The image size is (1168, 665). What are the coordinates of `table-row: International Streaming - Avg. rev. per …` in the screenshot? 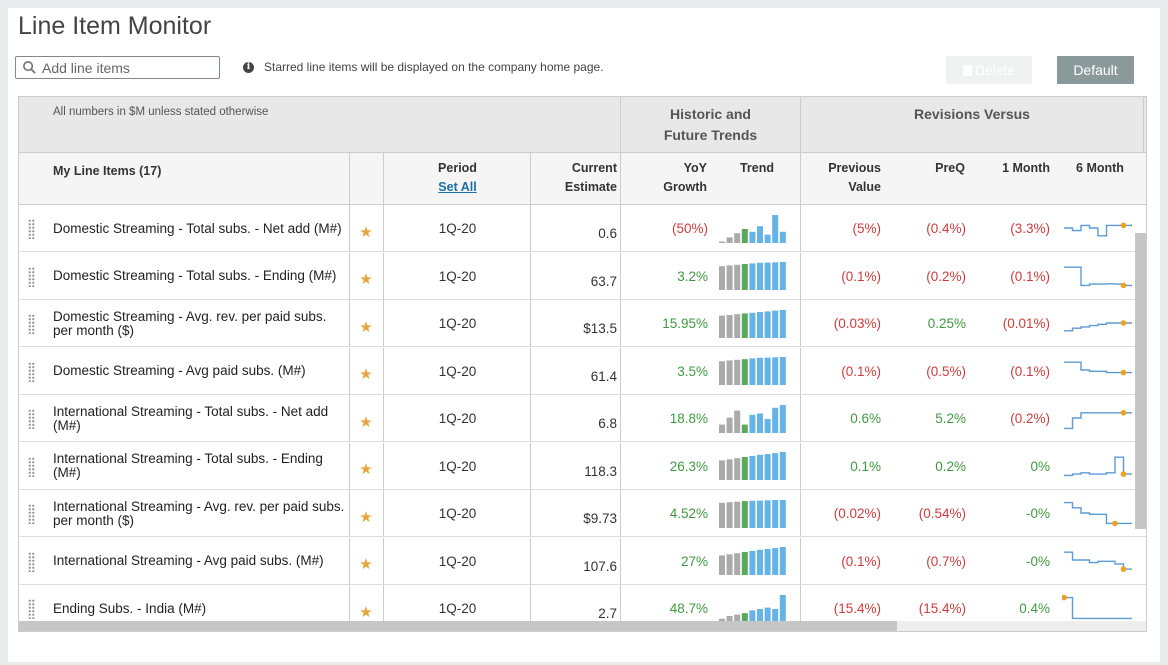 It's located at (582, 513).